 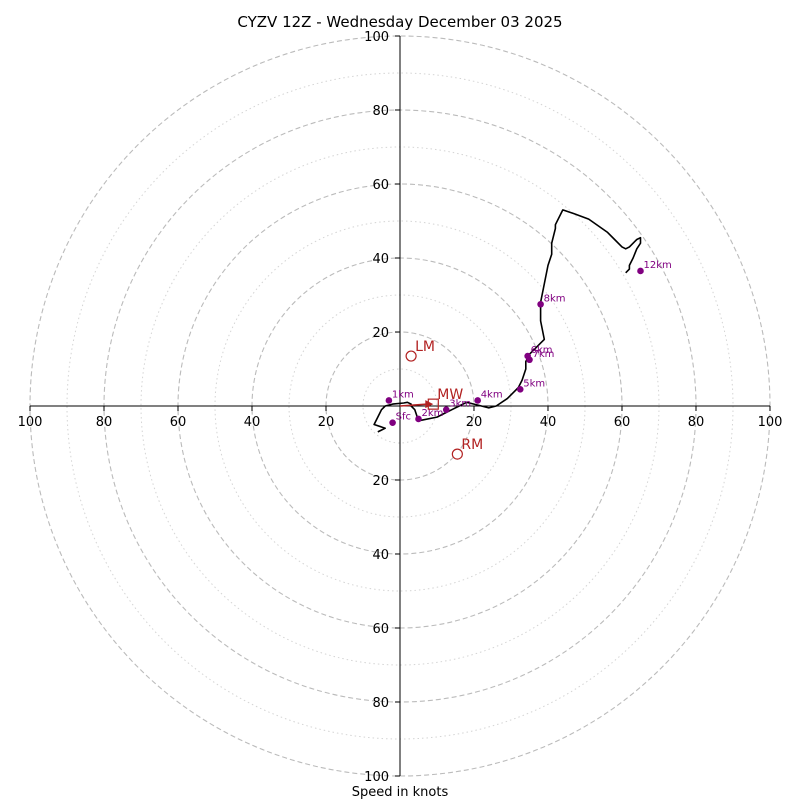 I want to click on height-marker-8km, so click(x=540, y=304).